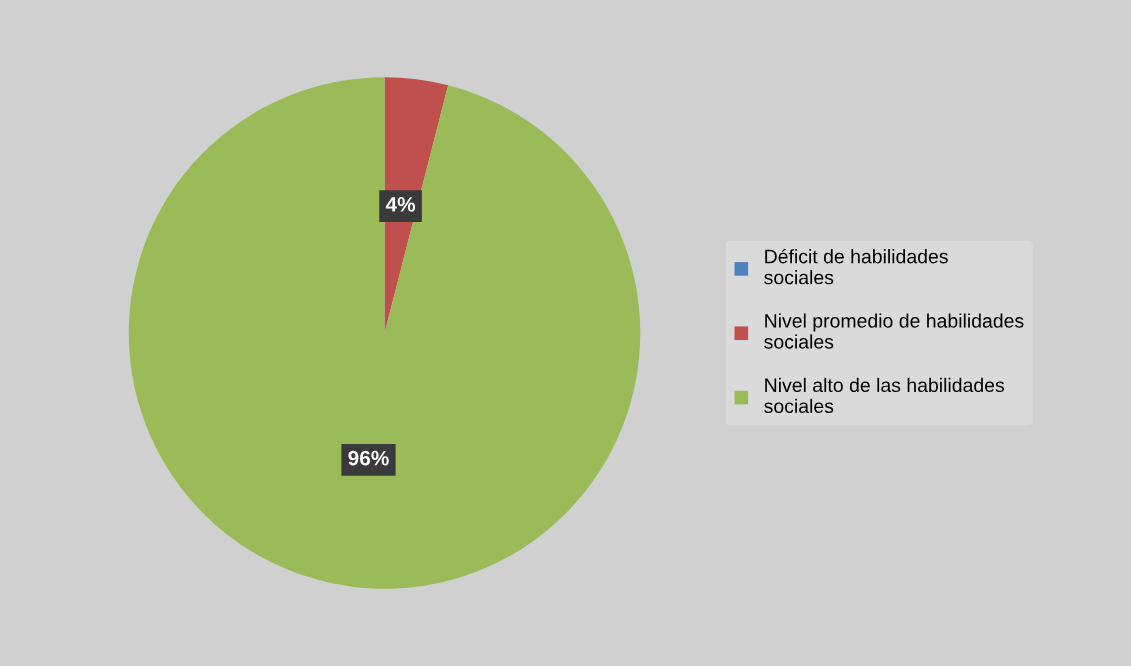 This screenshot has height=666, width=1131. I want to click on data-label: 4%, so click(400, 204).